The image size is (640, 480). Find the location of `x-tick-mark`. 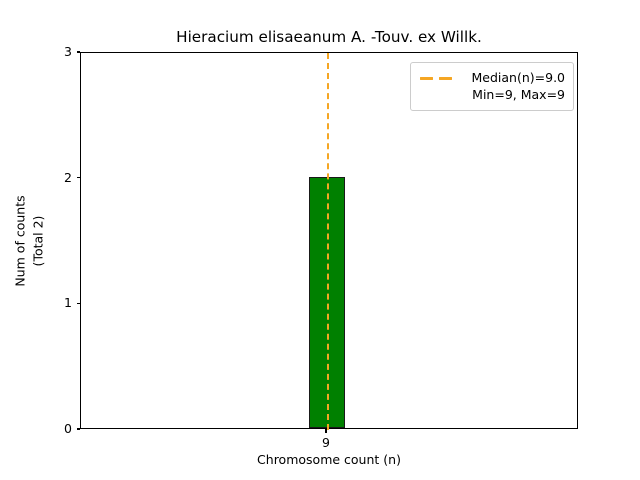

x-tick-mark is located at coordinates (326, 431).